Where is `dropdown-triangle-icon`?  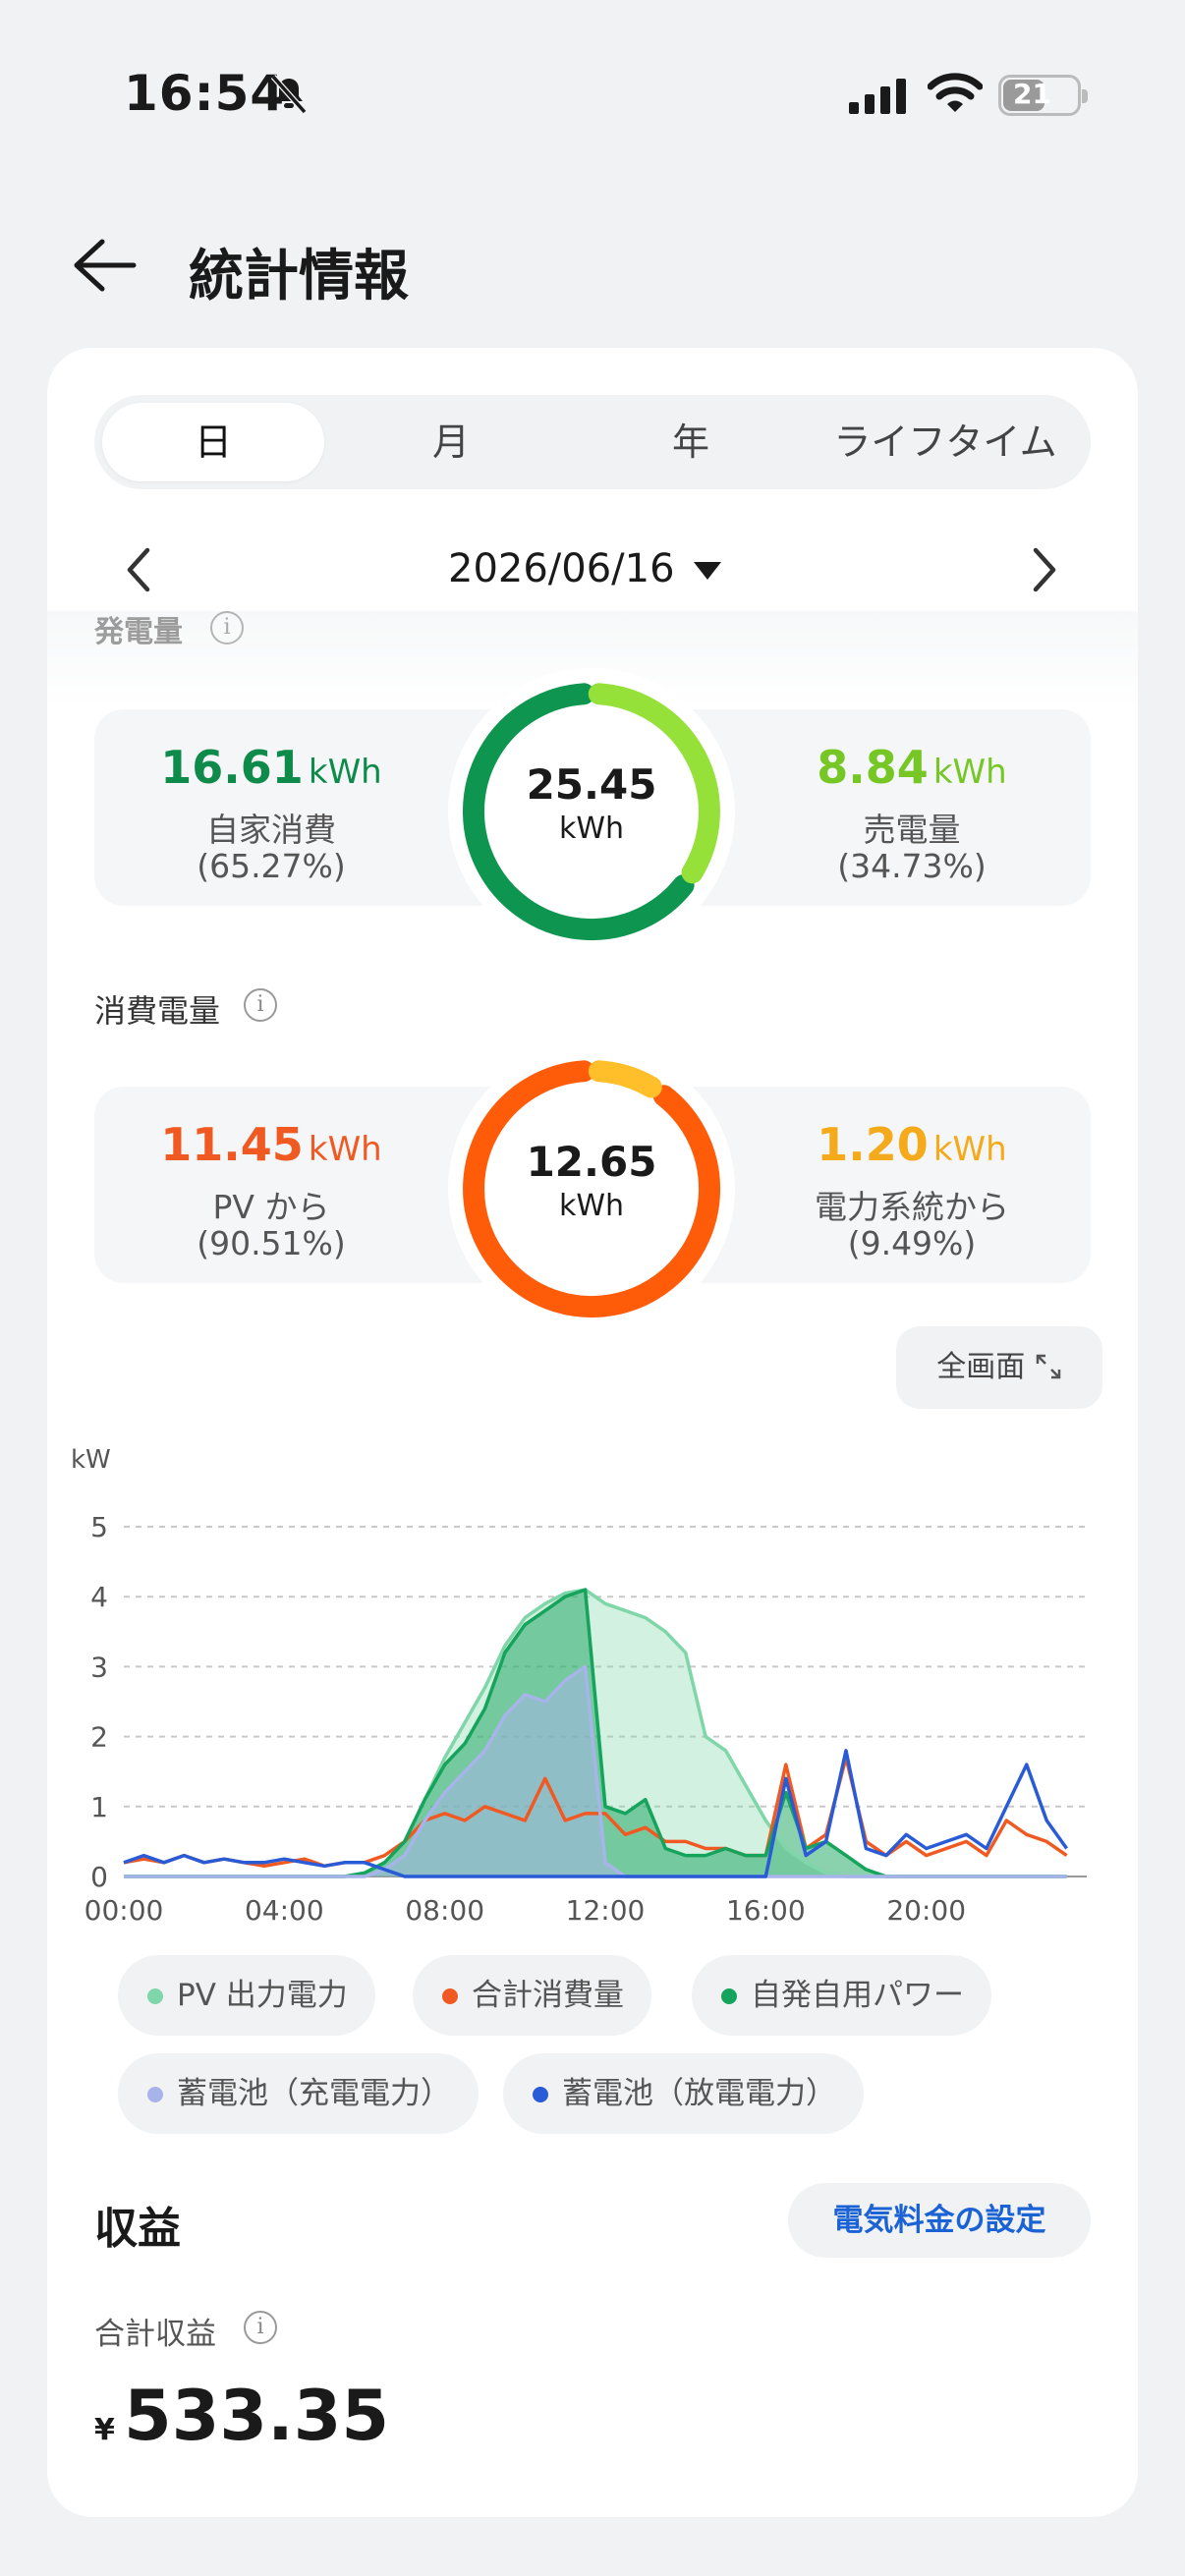 dropdown-triangle-icon is located at coordinates (708, 571).